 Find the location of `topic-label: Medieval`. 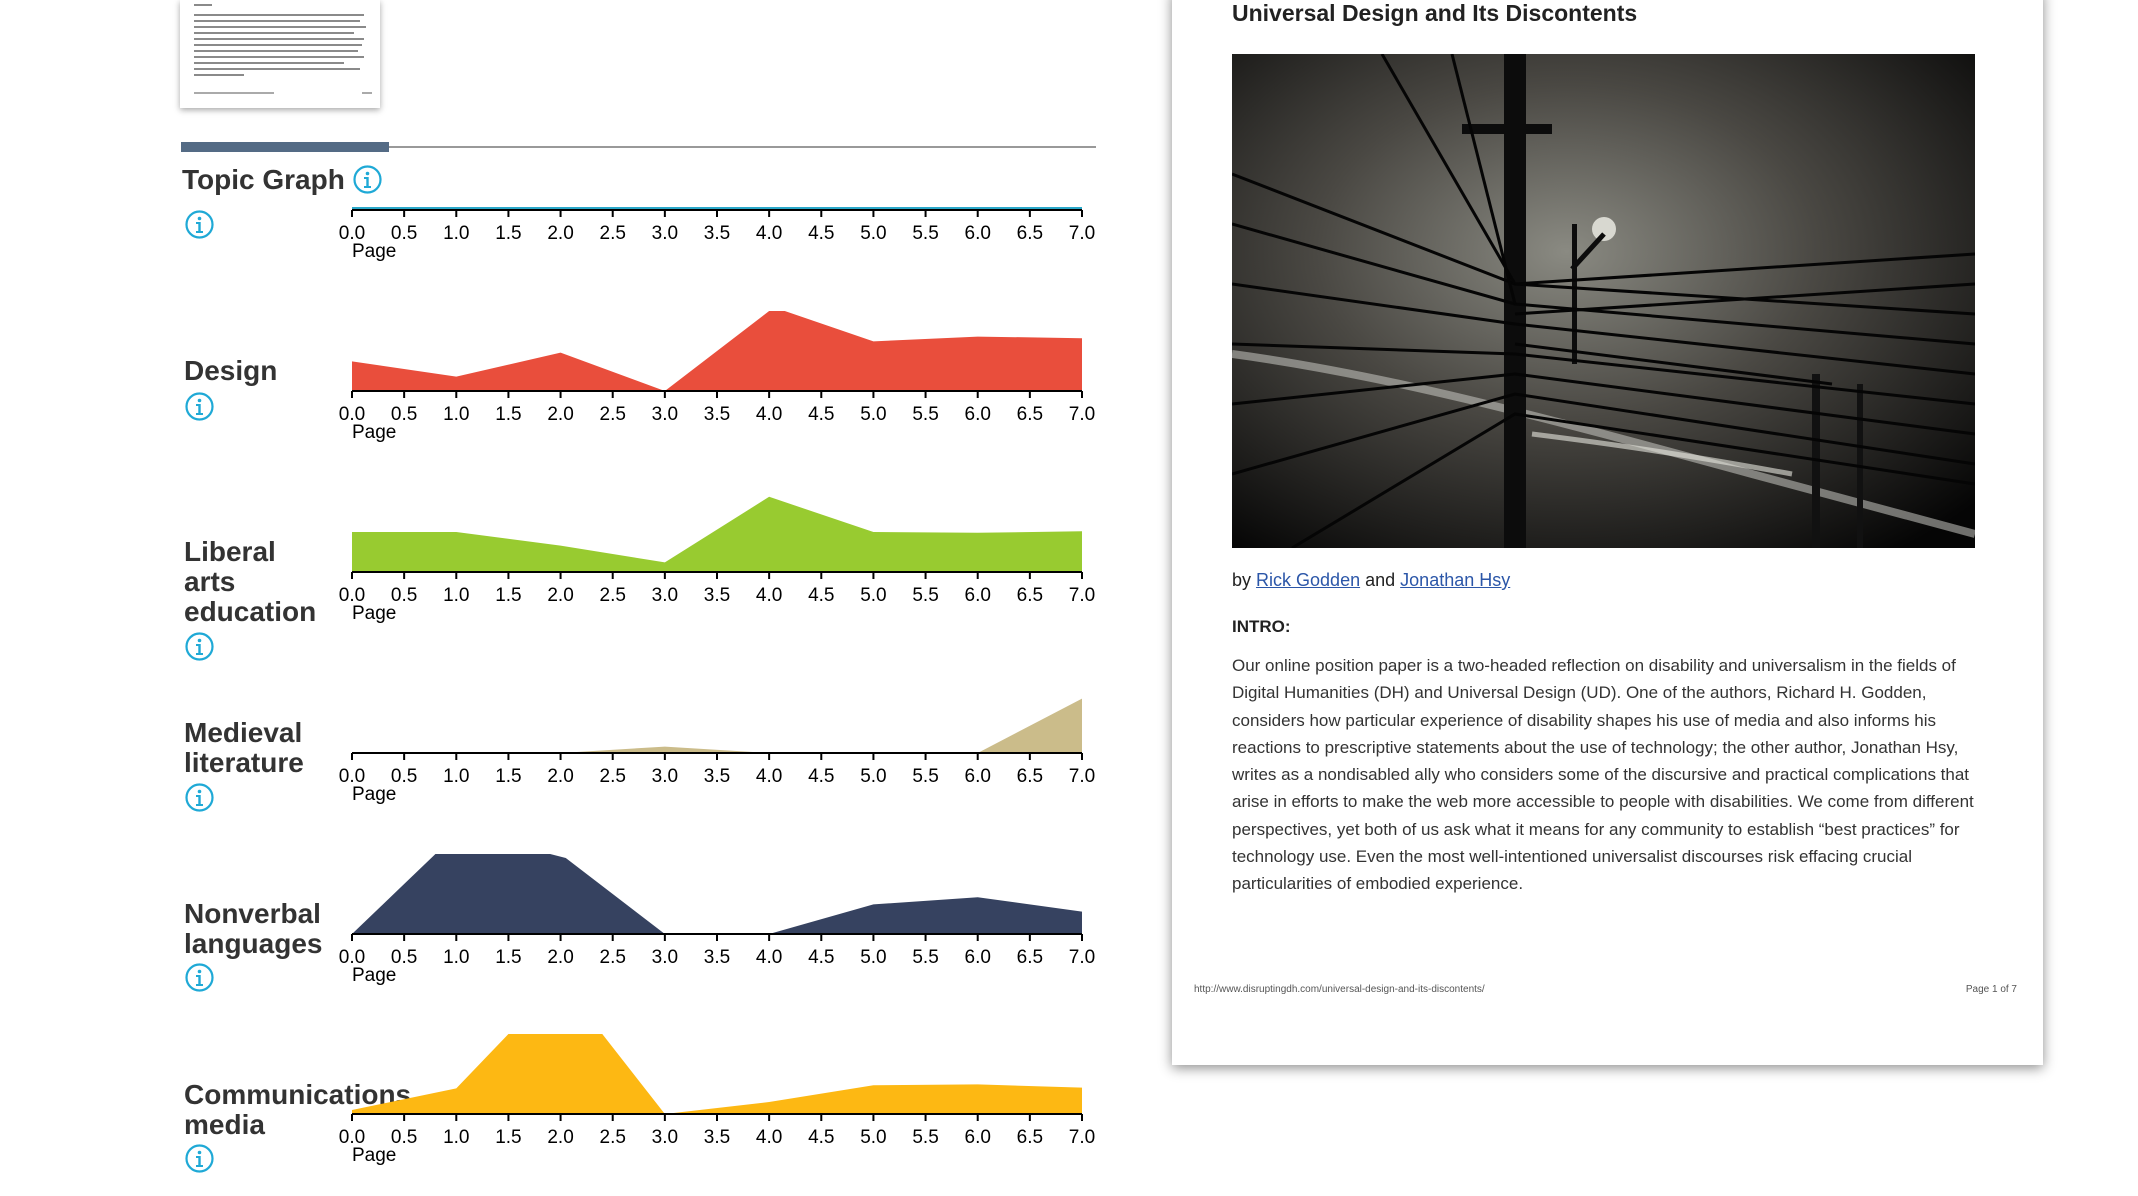

topic-label: Medieval is located at coordinates (243, 732).